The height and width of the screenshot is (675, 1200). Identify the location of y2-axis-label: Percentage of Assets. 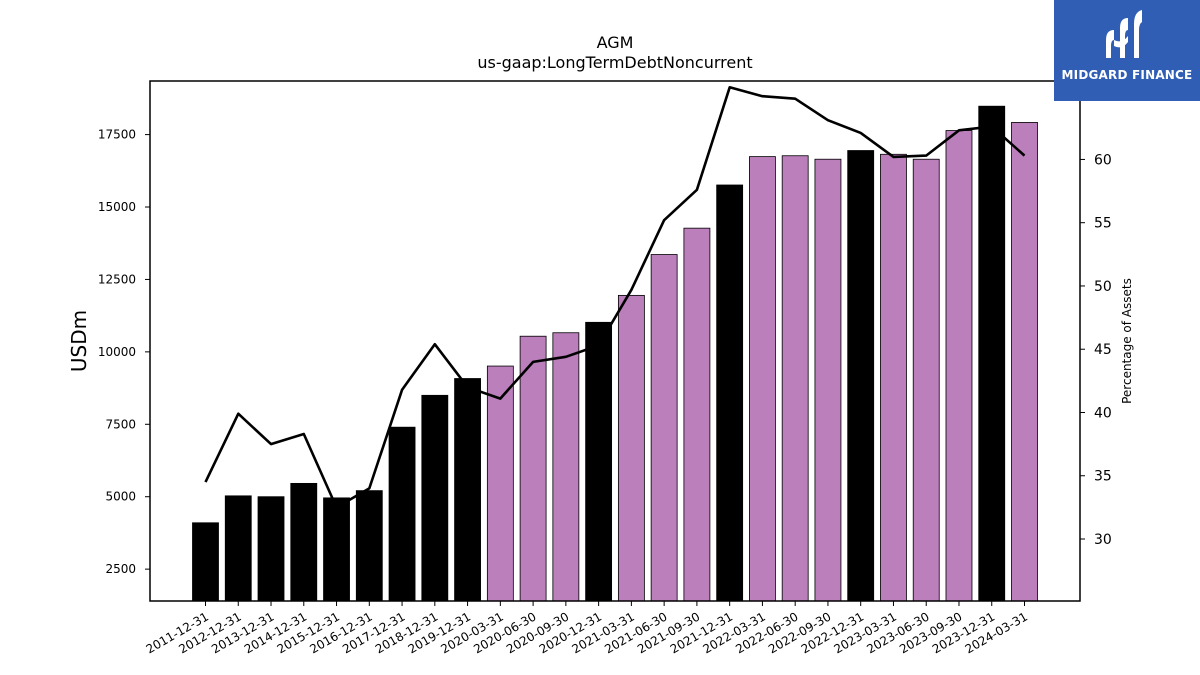
(1127, 341).